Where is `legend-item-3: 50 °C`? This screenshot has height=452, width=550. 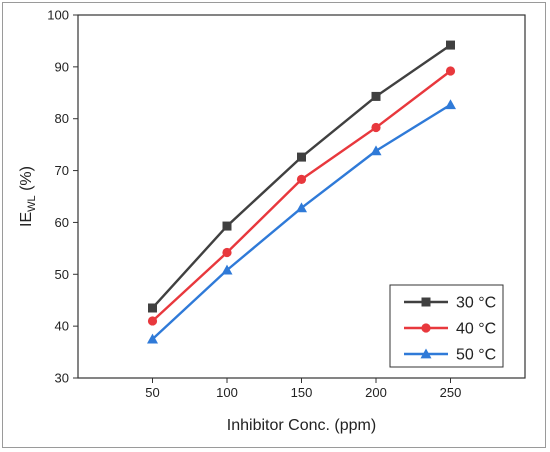
legend-item-3: 50 °C is located at coordinates (450, 355).